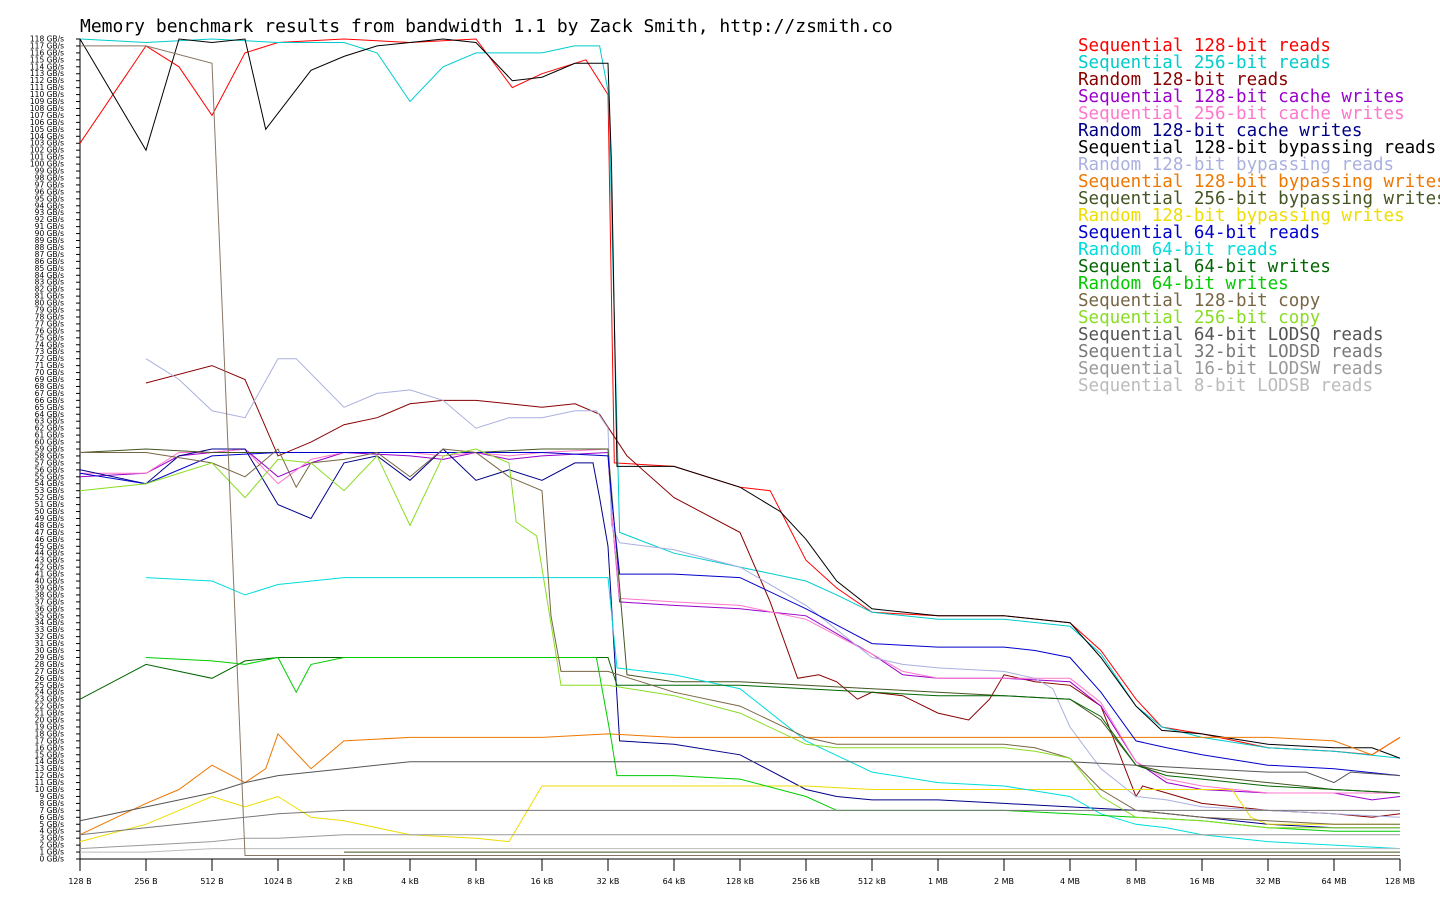 This screenshot has width=1440, height=900. I want to click on y-tick-label: 111 GB/s, so click(47, 87).